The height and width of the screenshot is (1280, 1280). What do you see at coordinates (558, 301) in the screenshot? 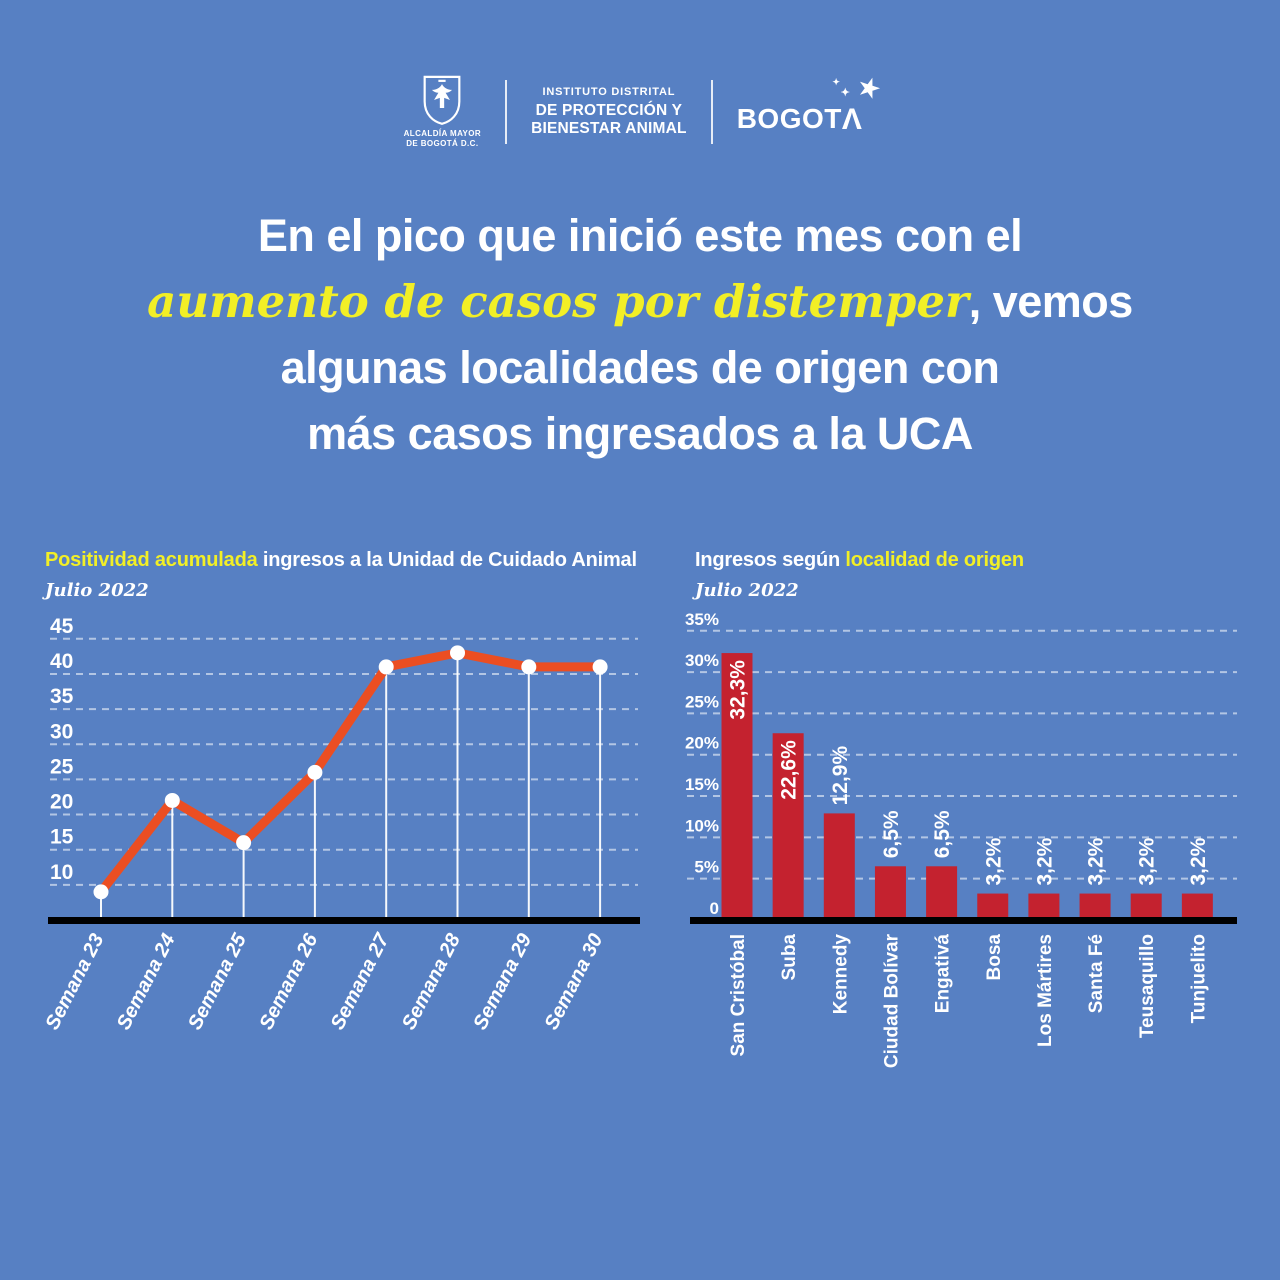
I see `headline-highlight: aumento de casos por distemper` at bounding box center [558, 301].